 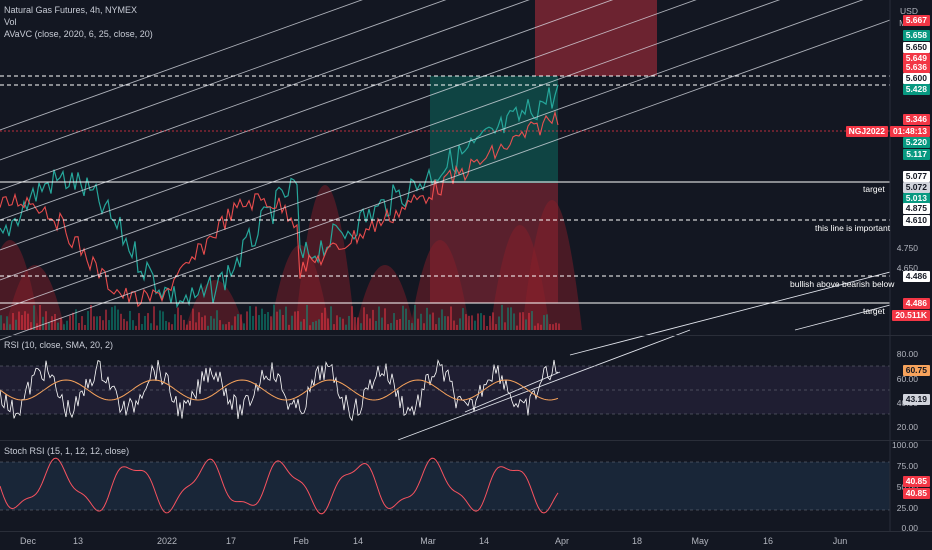 What do you see at coordinates (78, 541) in the screenshot?
I see `time-tick: 13` at bounding box center [78, 541].